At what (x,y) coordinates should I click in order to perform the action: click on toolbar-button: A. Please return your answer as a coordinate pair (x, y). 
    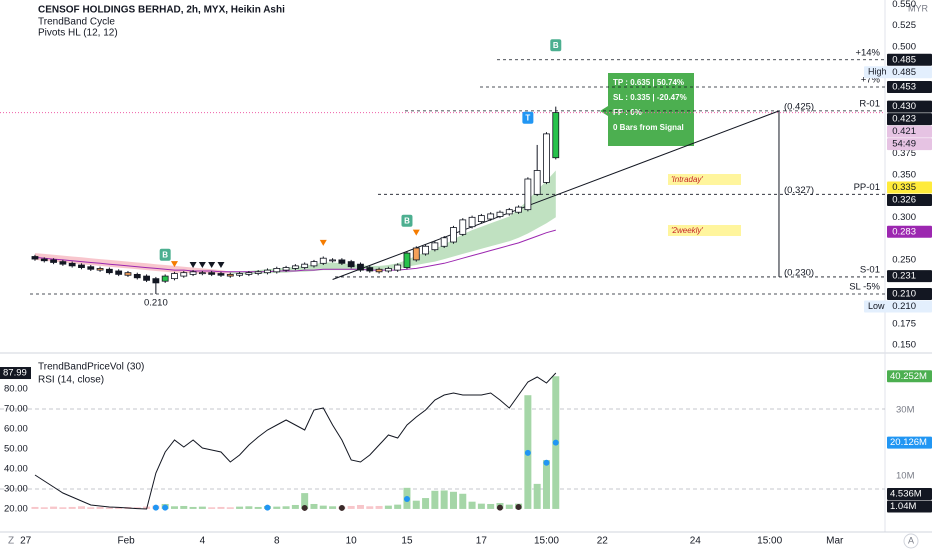
    Looking at the image, I should click on (911, 540).